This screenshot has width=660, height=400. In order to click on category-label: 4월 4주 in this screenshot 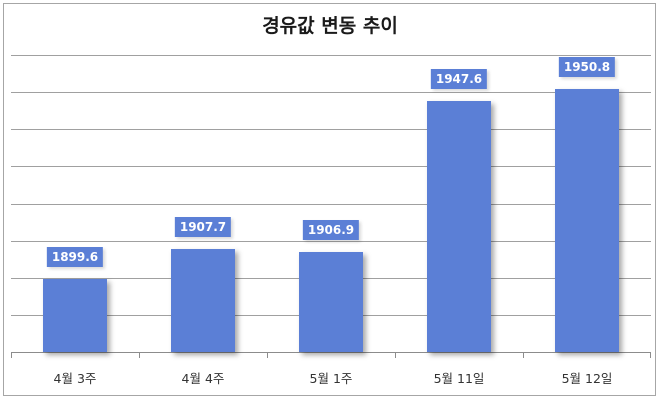, I will do `click(203, 378)`.